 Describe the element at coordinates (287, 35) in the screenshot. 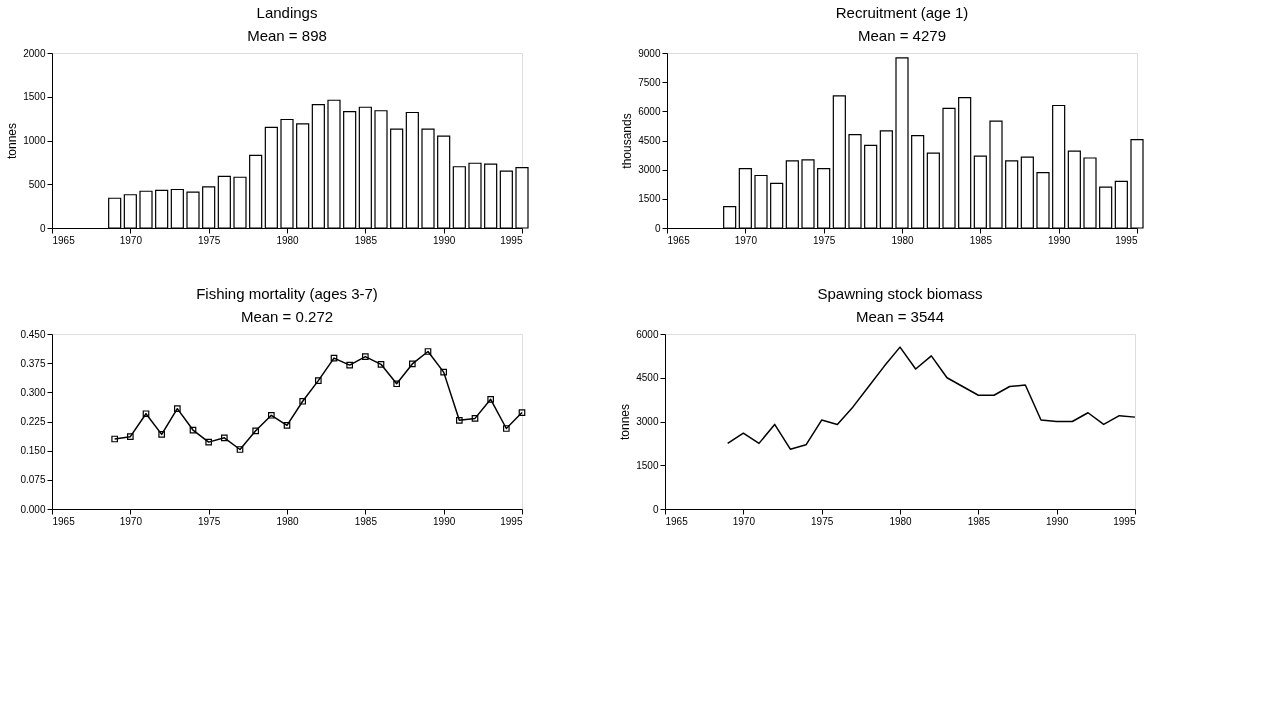

I see `chart-subtitle: Mean = 898` at that location.